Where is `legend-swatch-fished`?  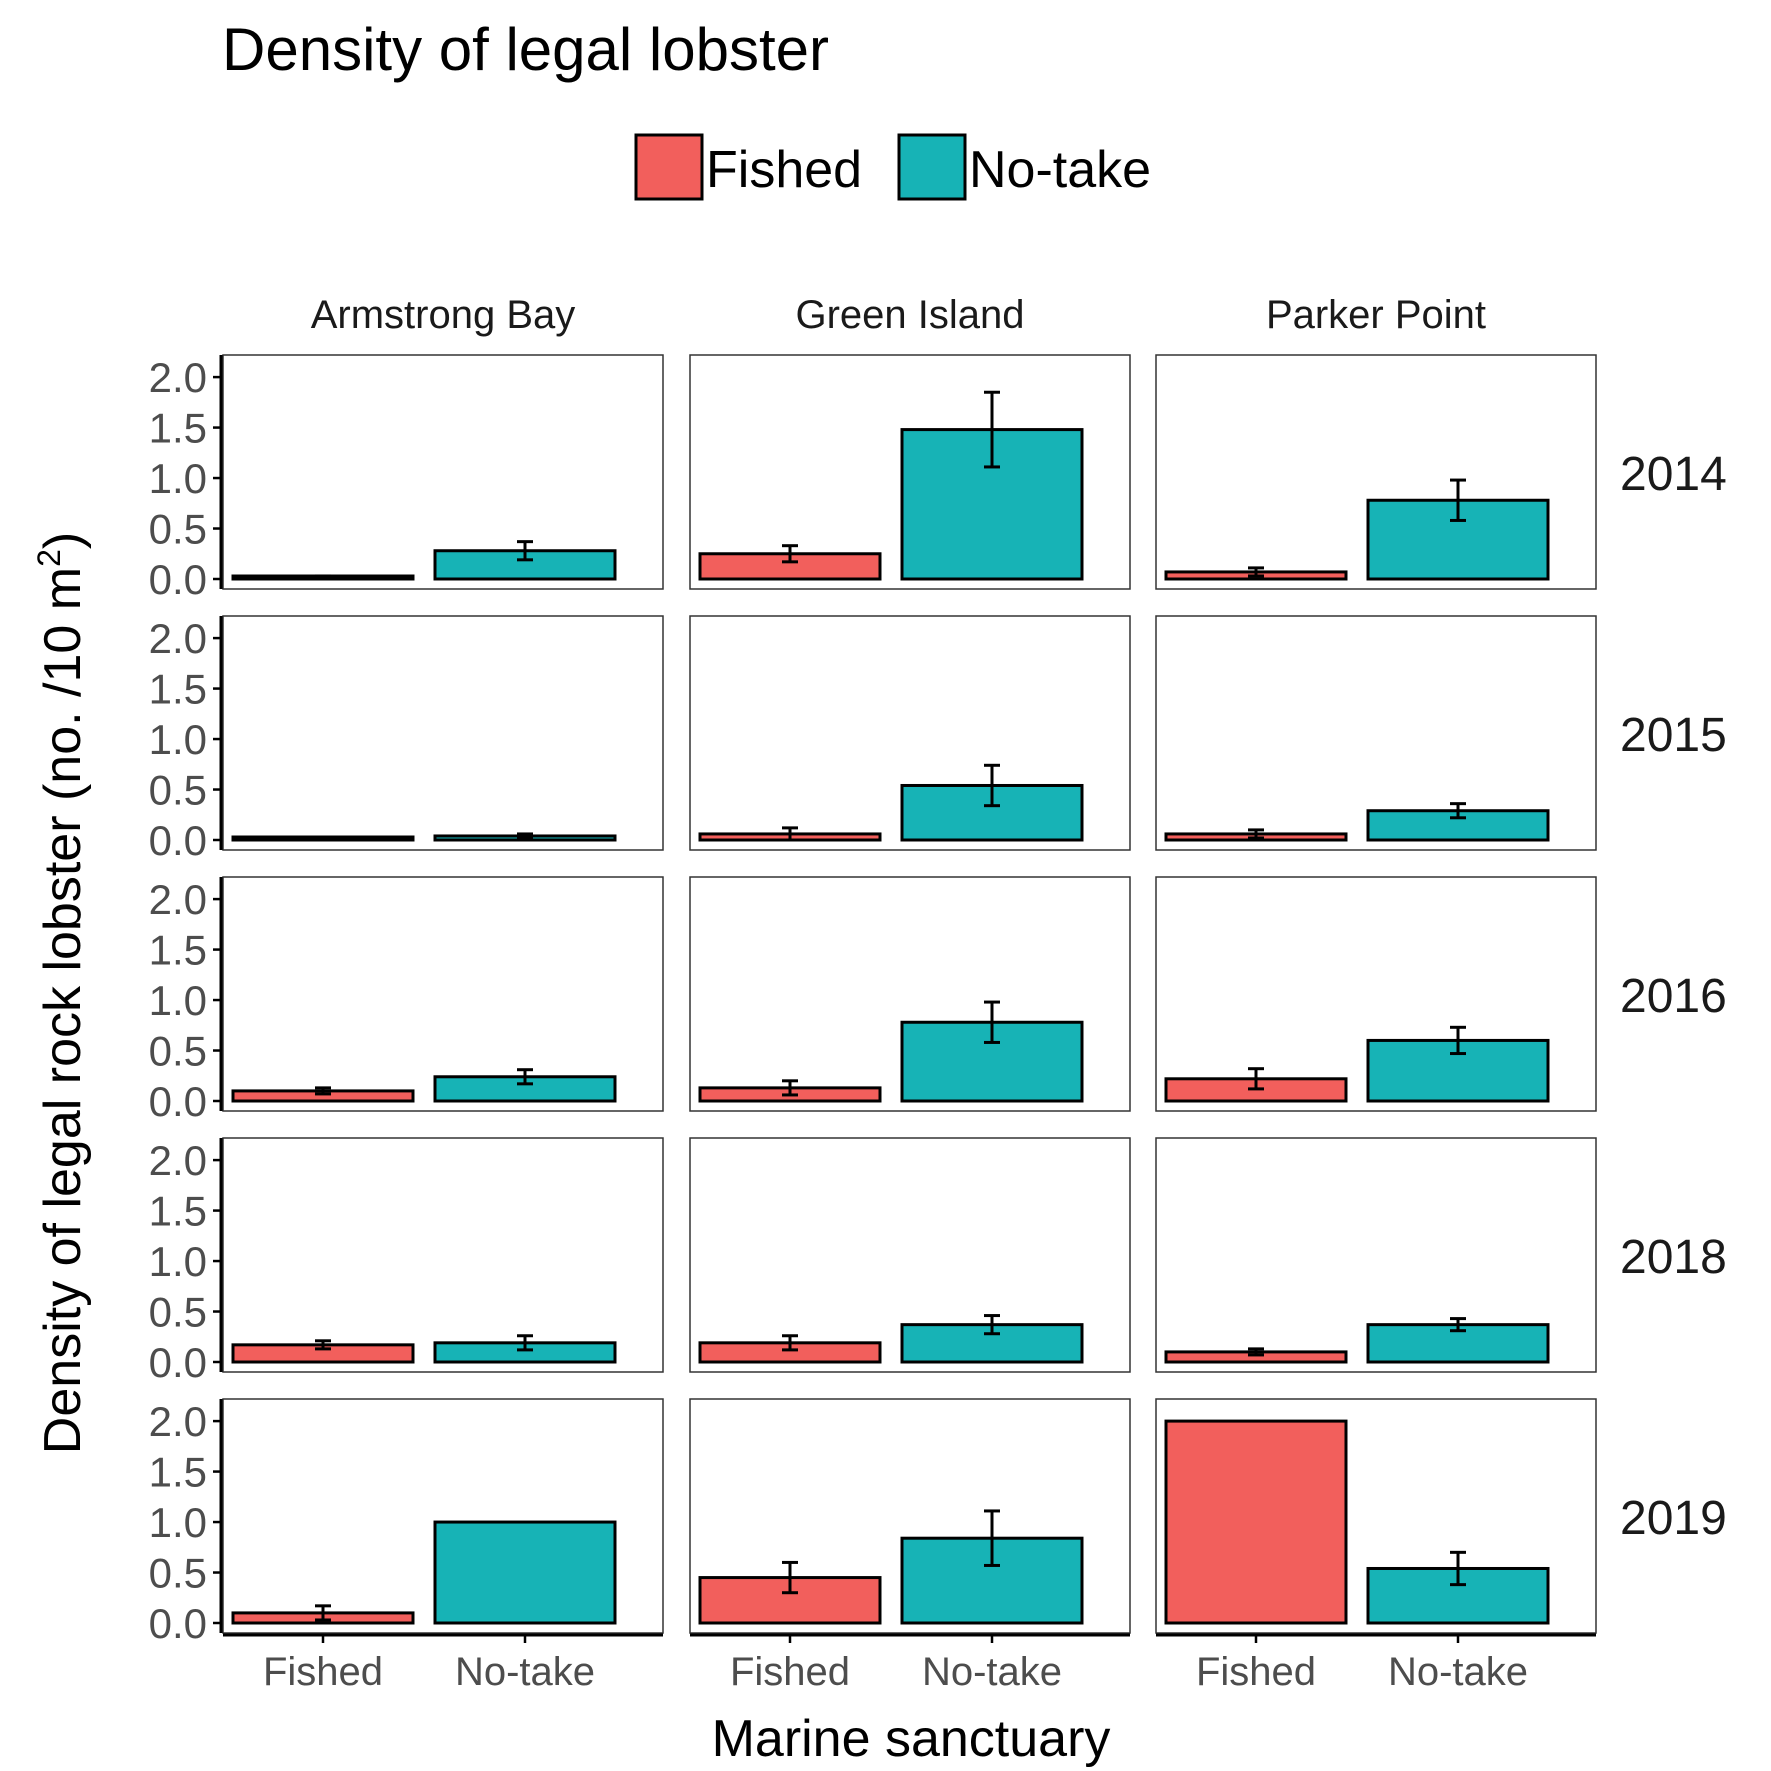
legend-swatch-fished is located at coordinates (669, 167).